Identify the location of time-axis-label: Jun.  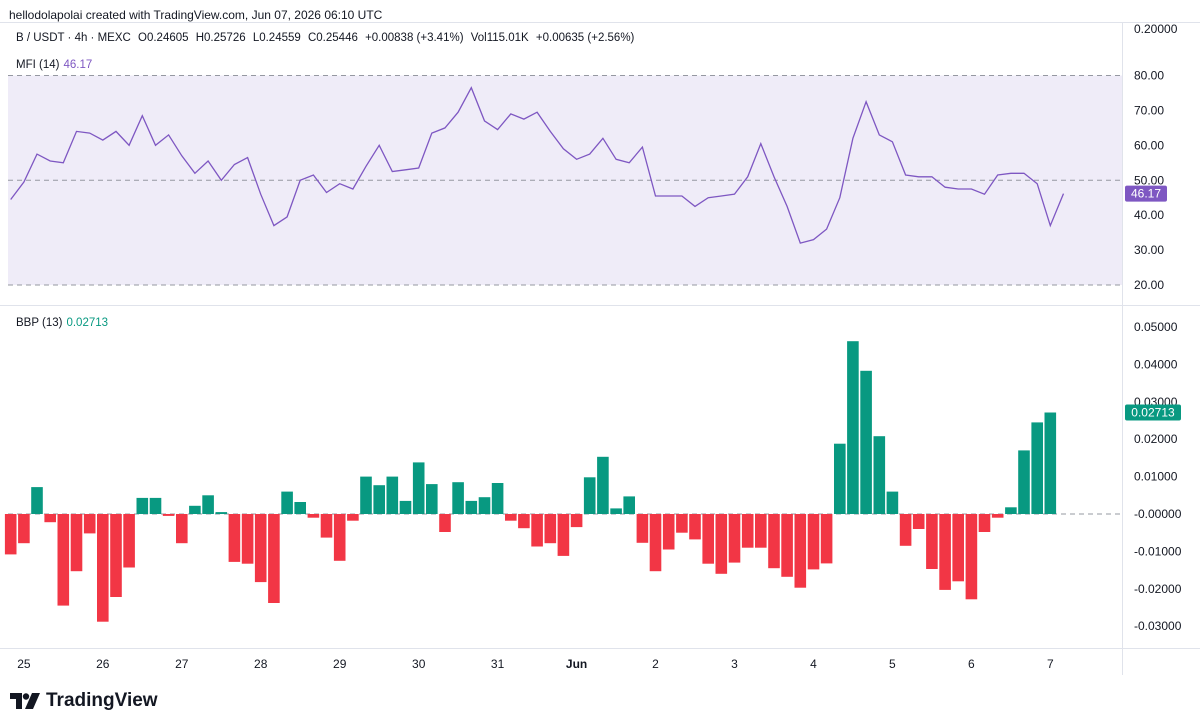
(576, 664).